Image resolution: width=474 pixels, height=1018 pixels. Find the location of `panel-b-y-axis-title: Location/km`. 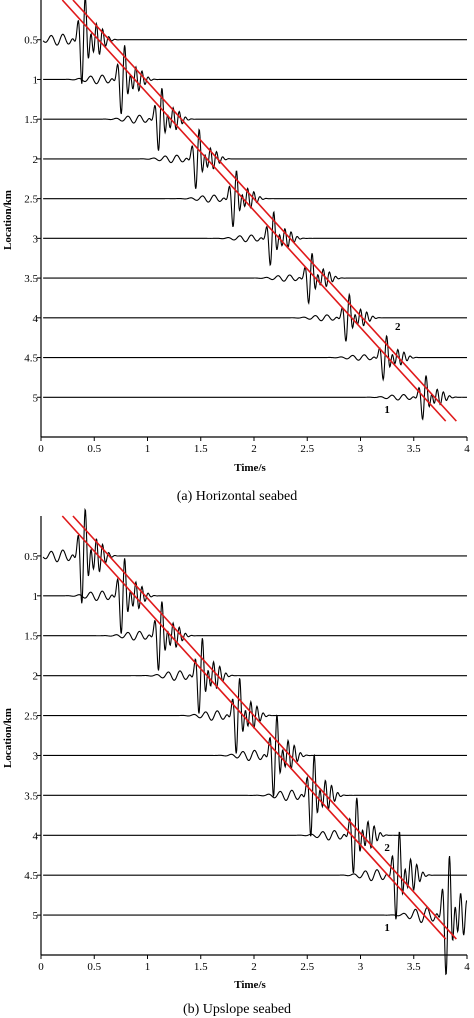

panel-b-y-axis-title: Location/km is located at coordinates (8, 738).